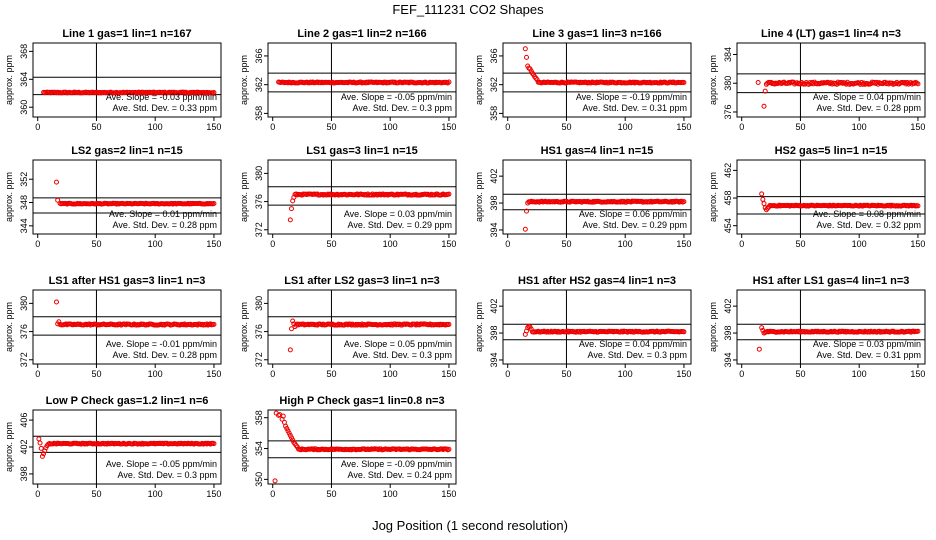  I want to click on panel-title: HS1 gas=4 lin=1 n=15, so click(597, 151).